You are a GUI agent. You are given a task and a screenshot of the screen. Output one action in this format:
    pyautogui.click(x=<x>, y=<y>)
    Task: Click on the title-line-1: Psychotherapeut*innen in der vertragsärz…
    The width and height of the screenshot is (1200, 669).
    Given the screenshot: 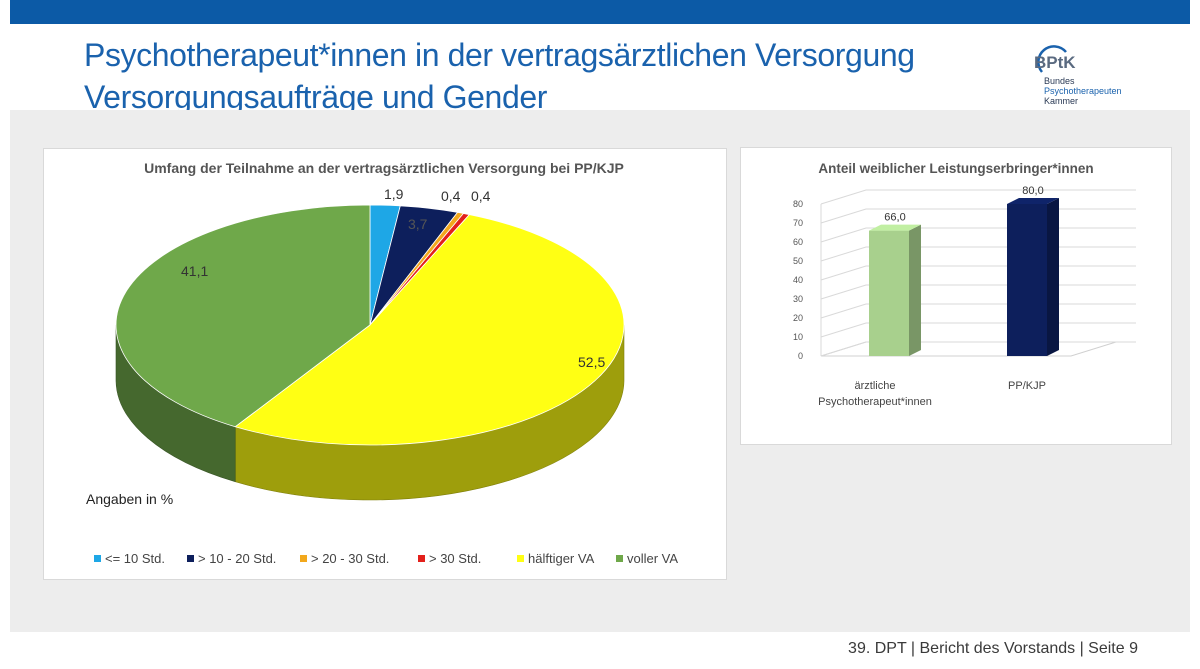 What is the action you would take?
    pyautogui.click(x=499, y=55)
    